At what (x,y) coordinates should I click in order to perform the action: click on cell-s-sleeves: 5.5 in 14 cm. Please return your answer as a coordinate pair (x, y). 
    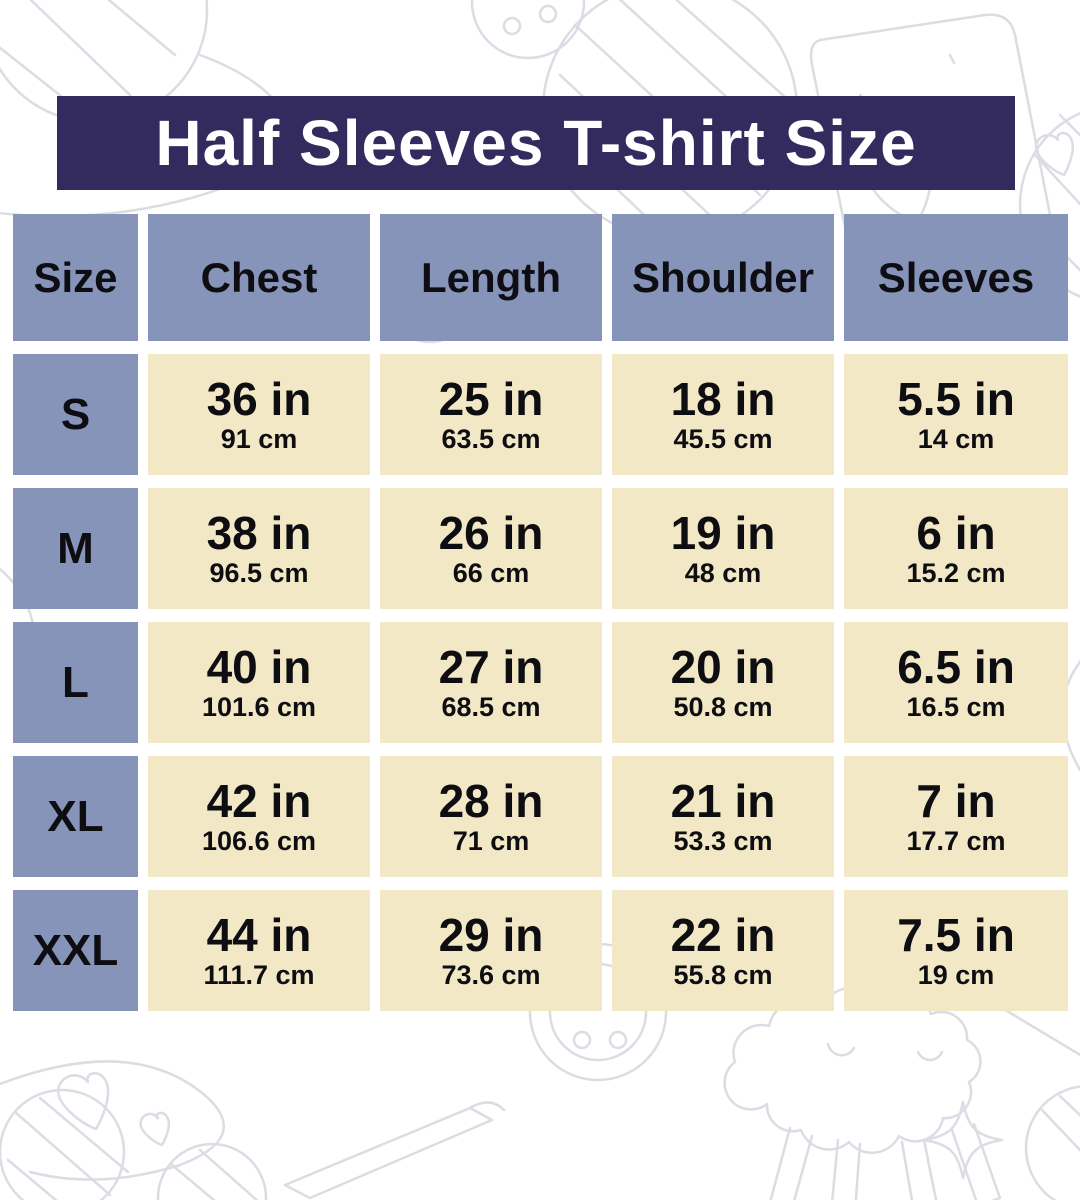
    Looking at the image, I should click on (956, 414).